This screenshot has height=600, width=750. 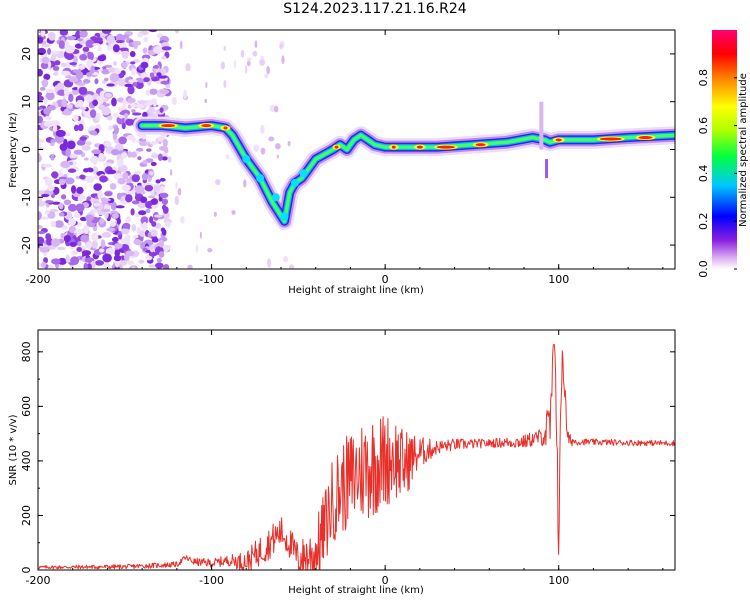 I want to click on colorbar-gradient, so click(x=724, y=149).